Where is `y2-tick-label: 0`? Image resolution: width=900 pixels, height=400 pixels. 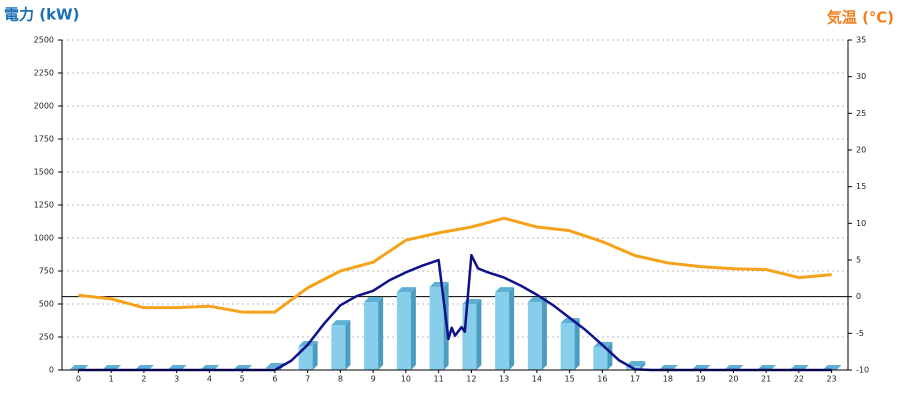
y2-tick-label: 0 is located at coordinates (858, 296).